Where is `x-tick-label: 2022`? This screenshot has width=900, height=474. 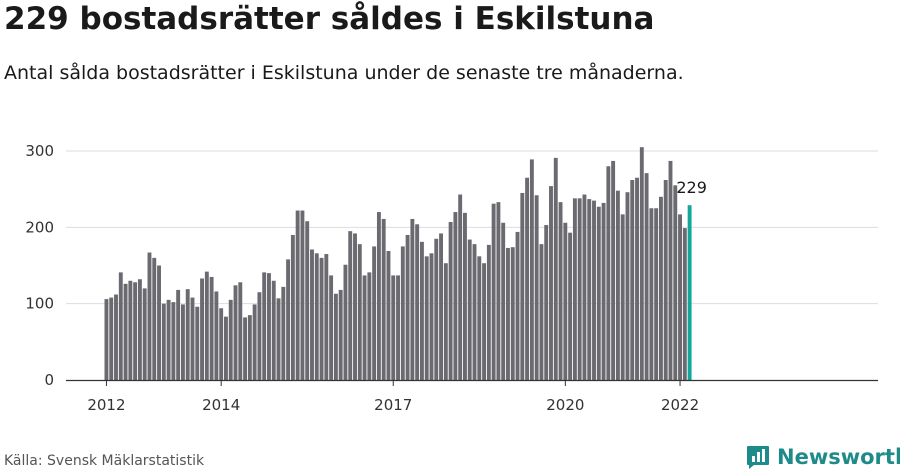 x-tick-label: 2022 is located at coordinates (680, 405).